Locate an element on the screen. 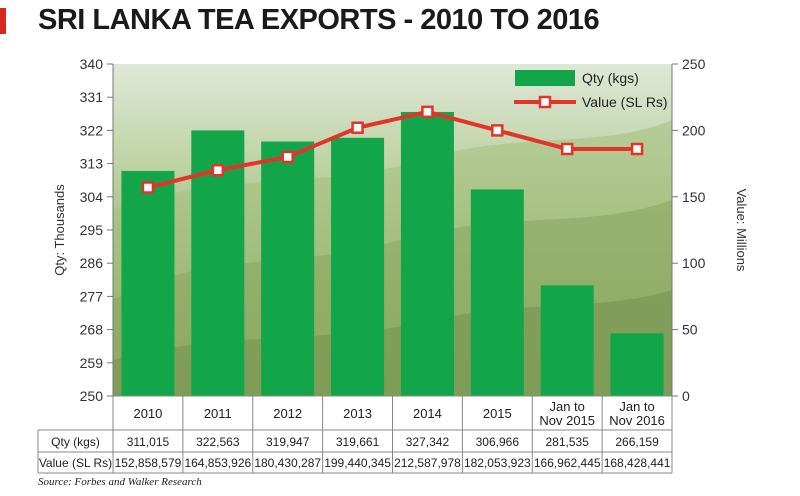 The height and width of the screenshot is (496, 800). table-cell: 182,053,923 is located at coordinates (497, 463).